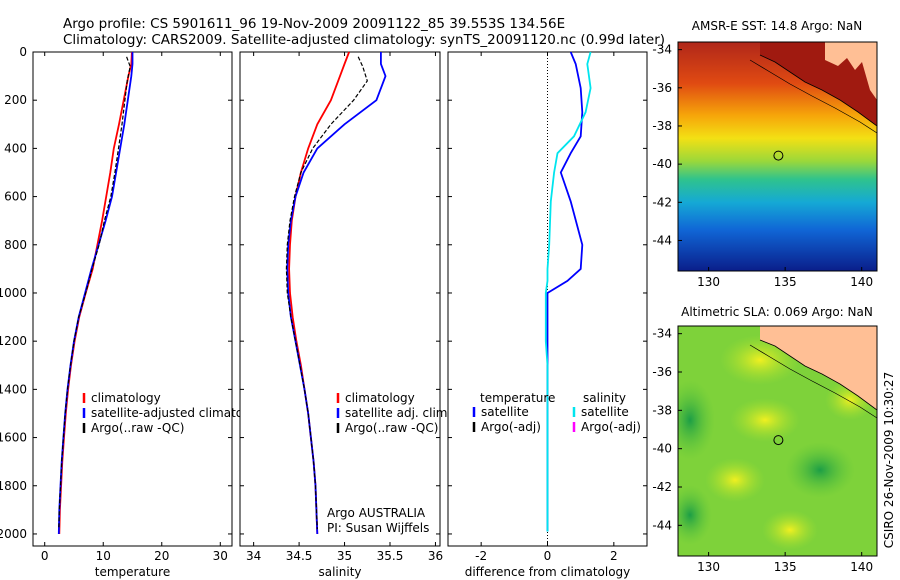  What do you see at coordinates (132, 572) in the screenshot?
I see `x-axis-label: temperature` at bounding box center [132, 572].